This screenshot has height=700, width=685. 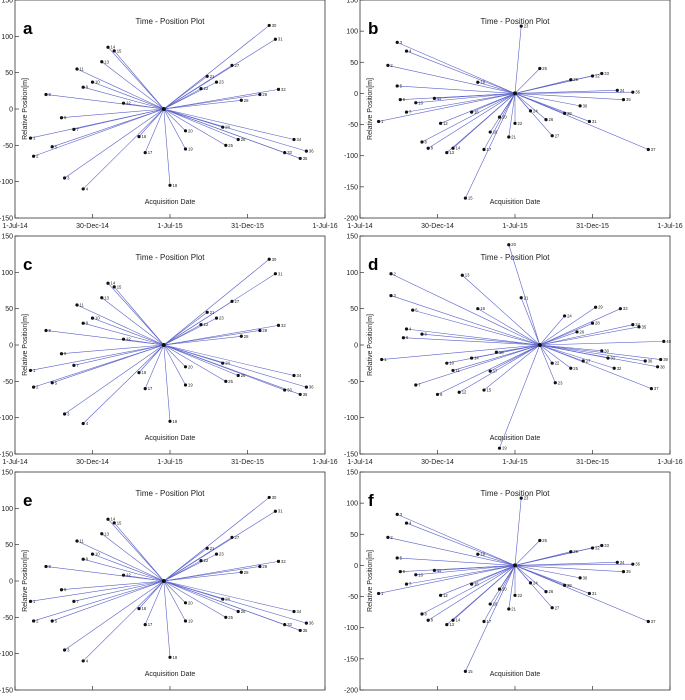 What do you see at coordinates (437, 462) in the screenshot?
I see `x-tick-label: 30-Dec-14` at bounding box center [437, 462].